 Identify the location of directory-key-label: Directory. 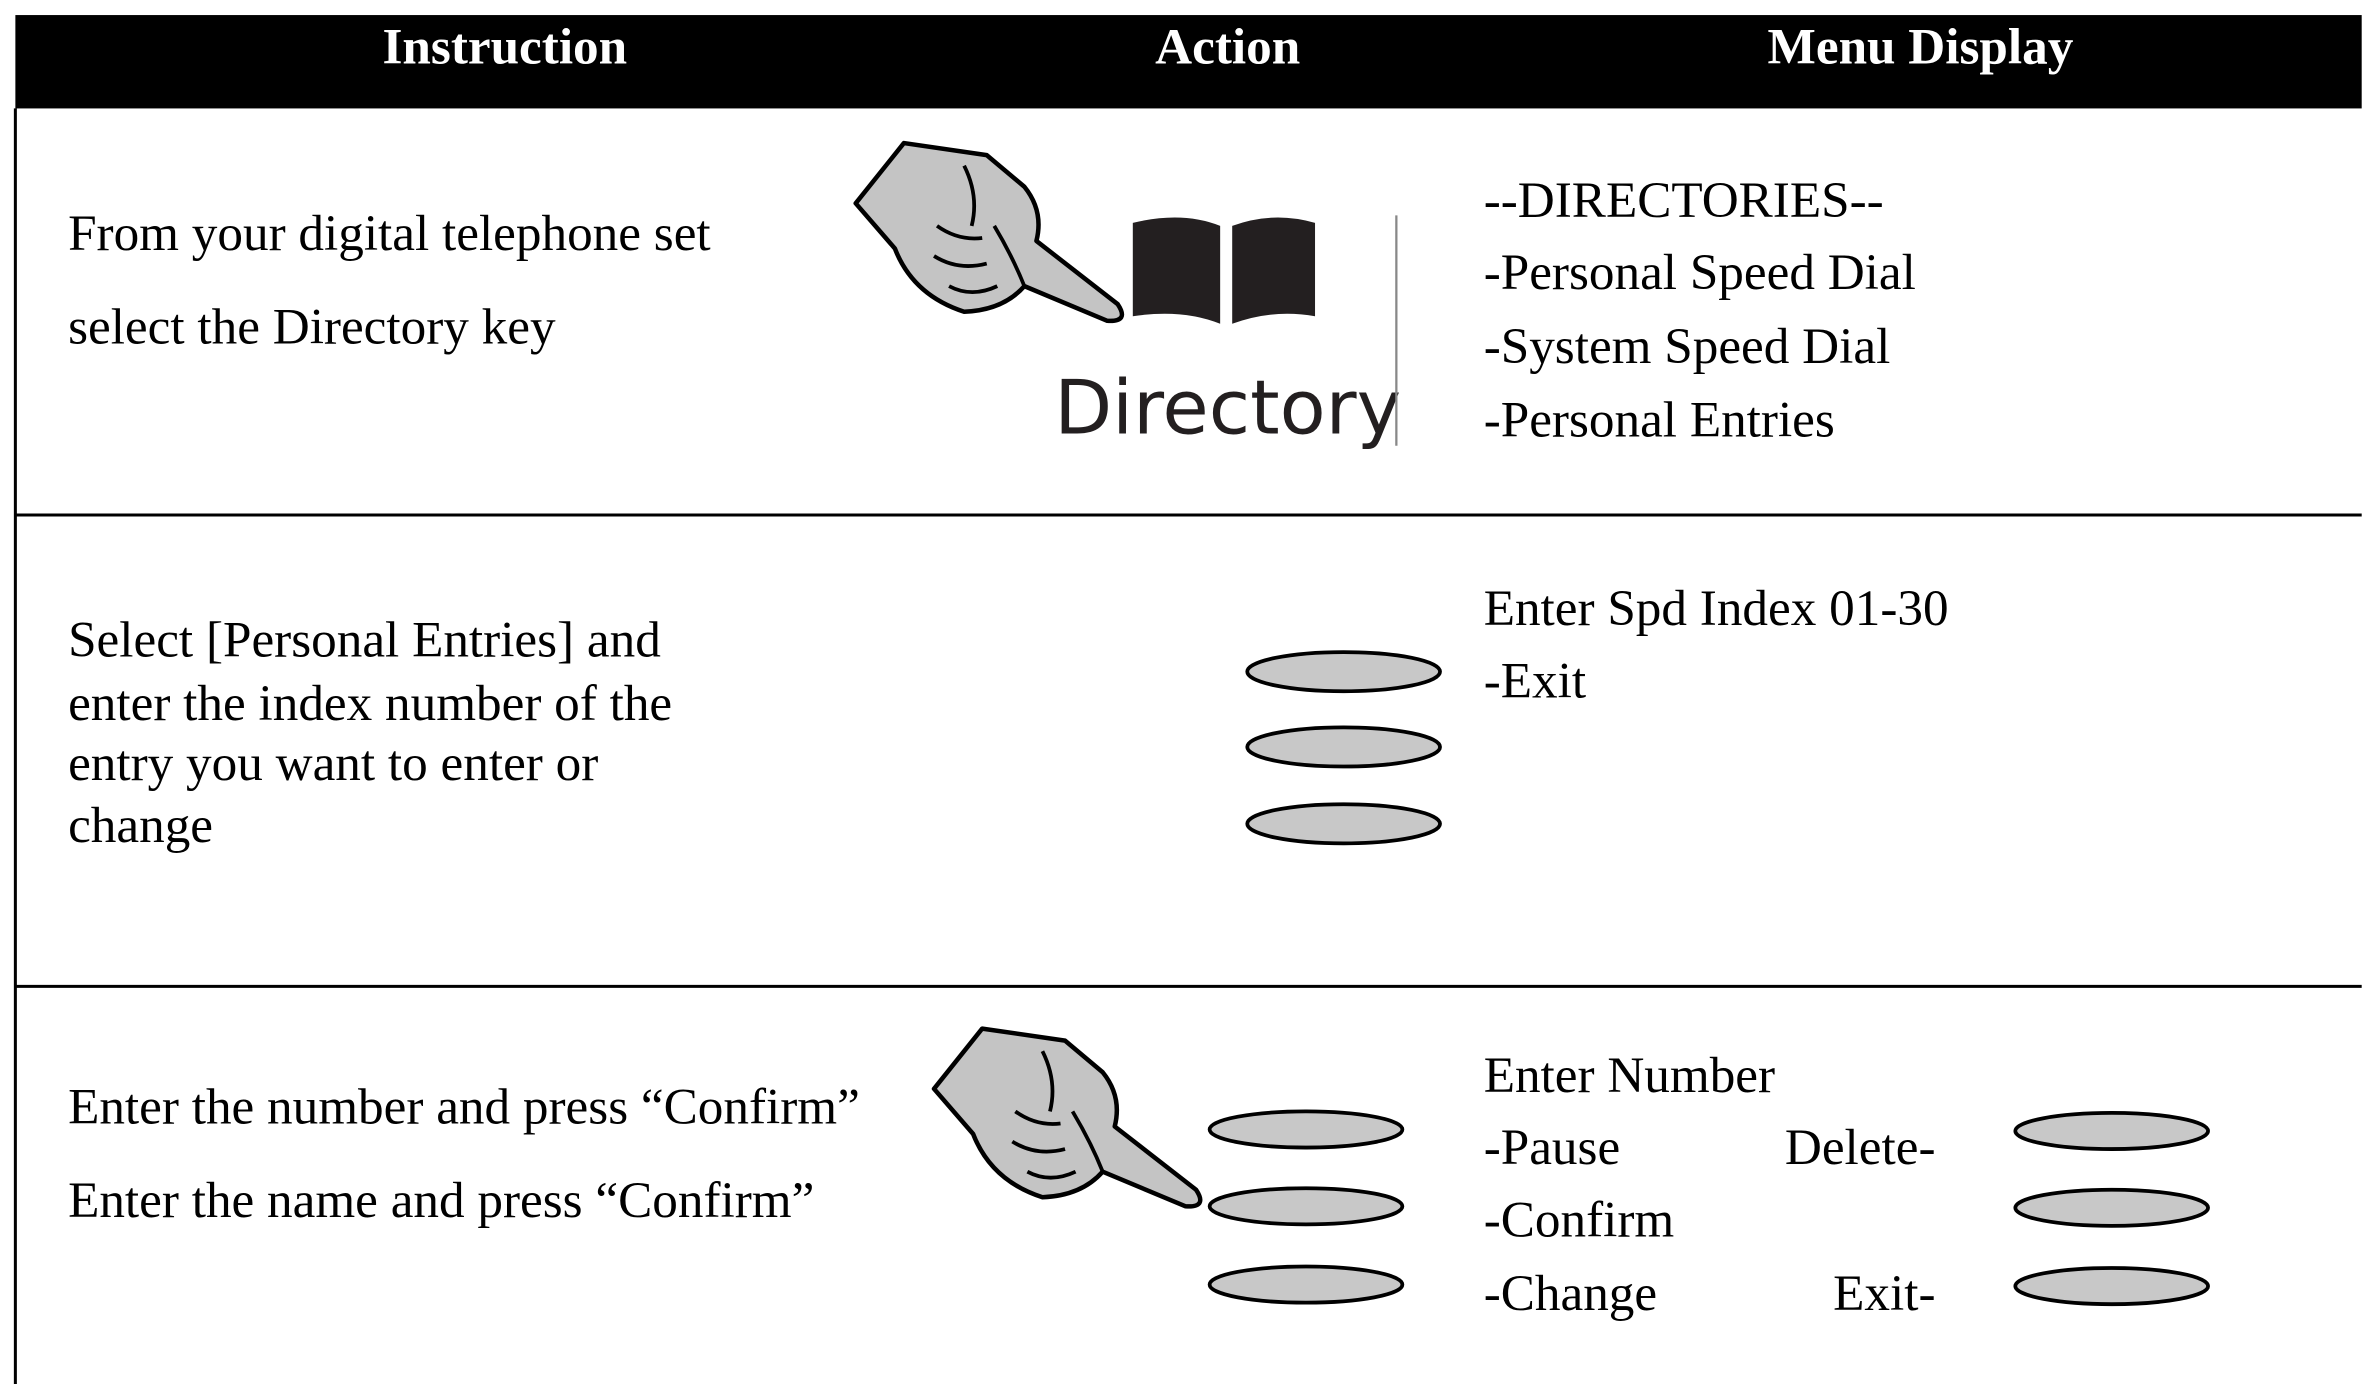
(1227, 408).